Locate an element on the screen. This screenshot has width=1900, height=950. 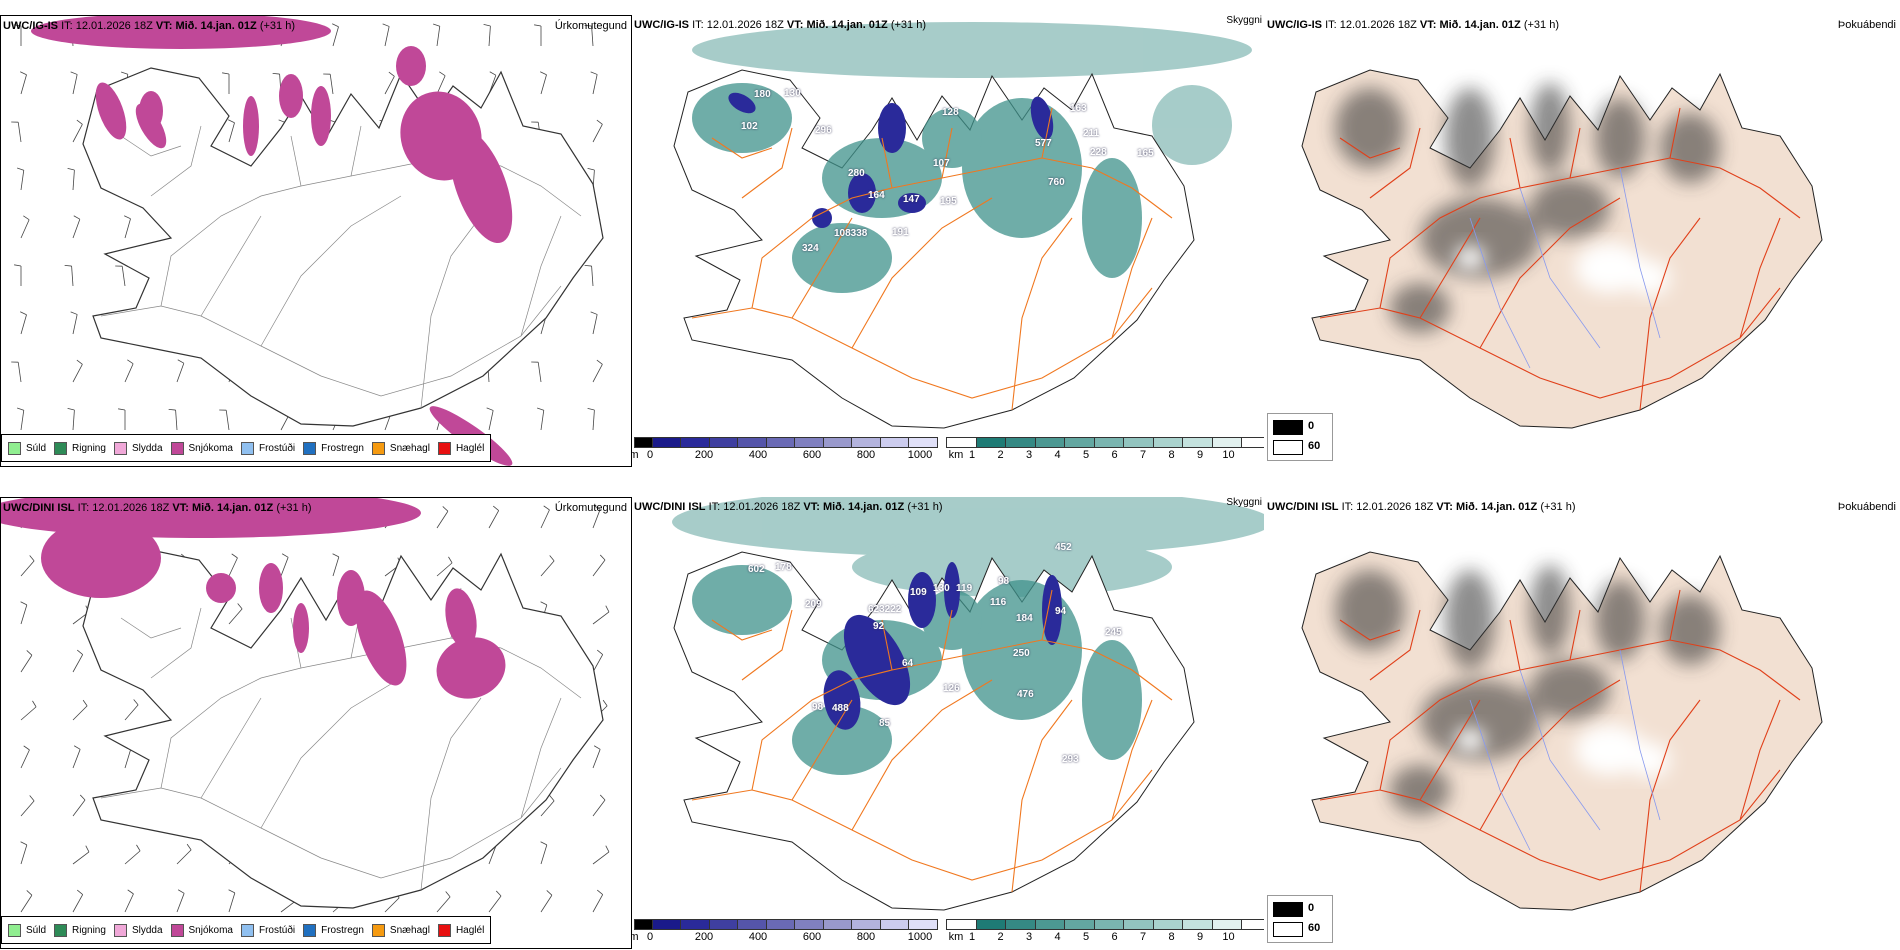
fog-legend-label: 0 is located at coordinates (1311, 426).